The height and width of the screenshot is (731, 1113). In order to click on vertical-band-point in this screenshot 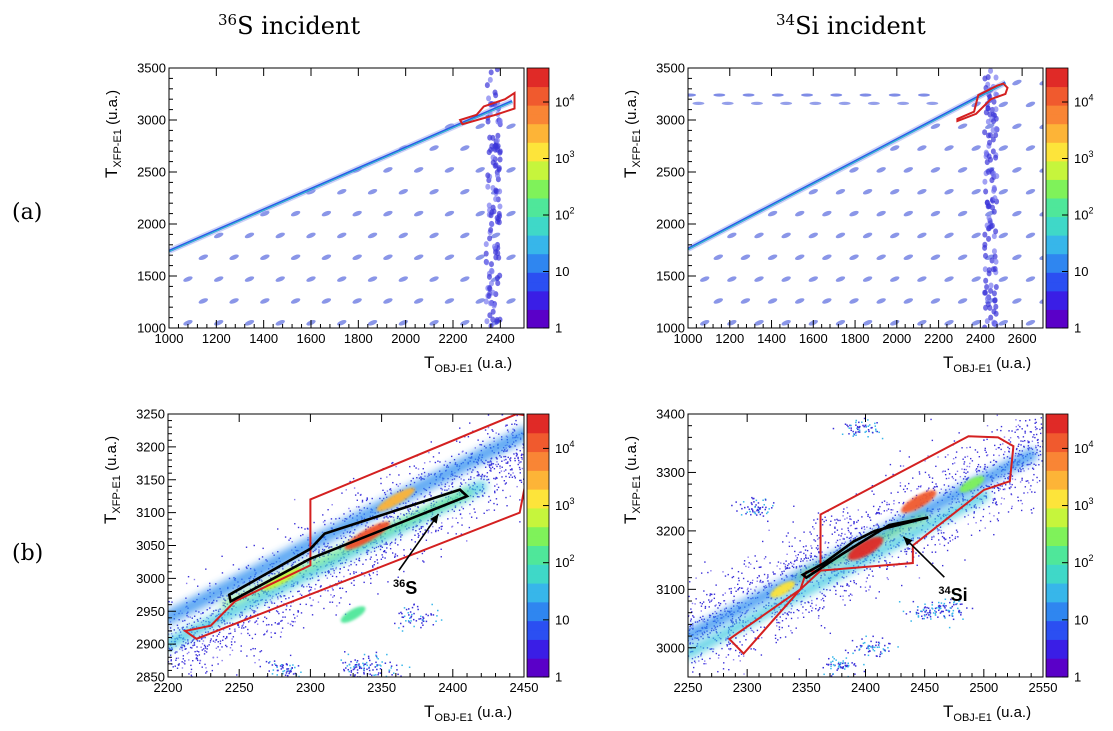, I will do `click(493, 207)`.